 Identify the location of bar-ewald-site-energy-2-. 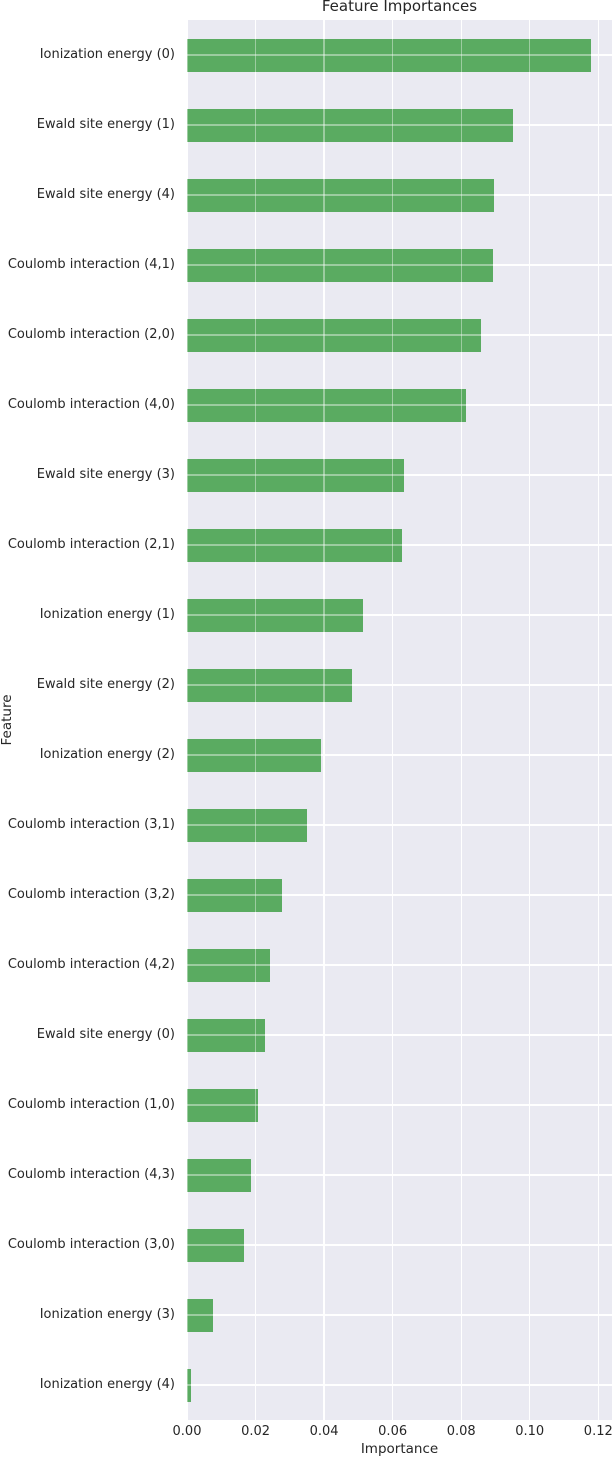
(269, 685).